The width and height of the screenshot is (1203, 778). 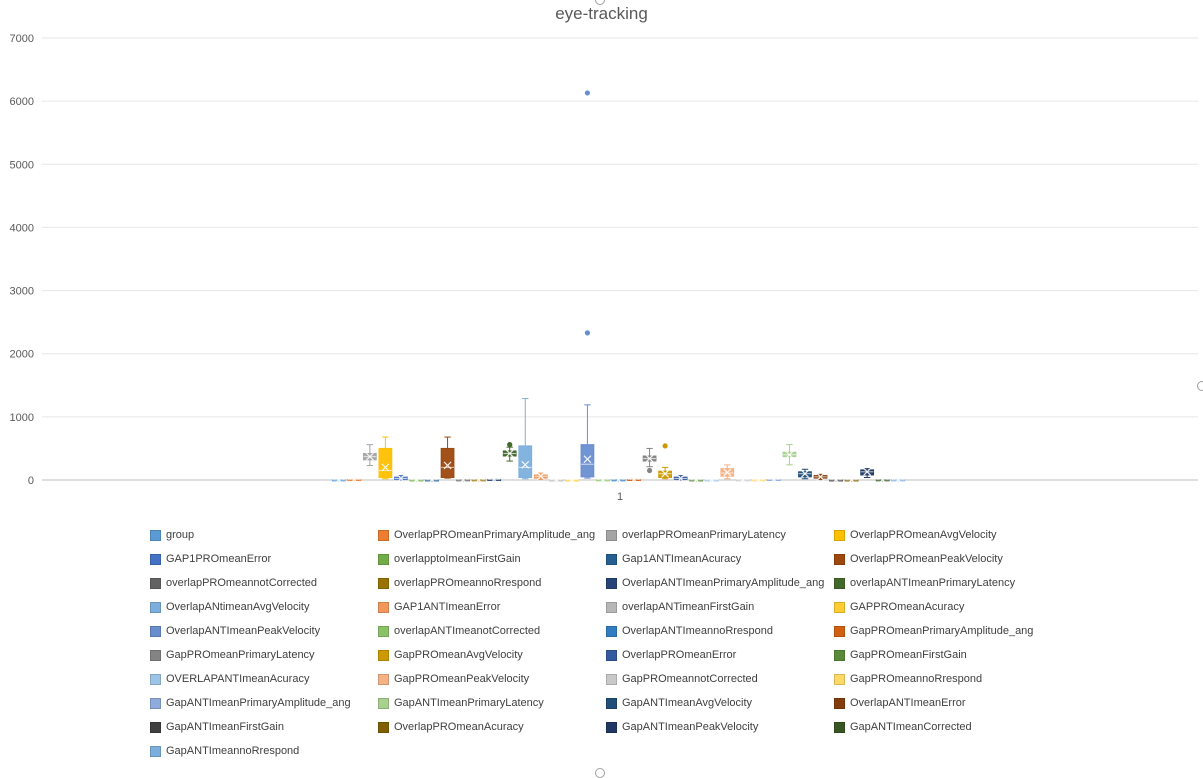 I want to click on chart-title: eye-tracking, so click(x=601, y=13).